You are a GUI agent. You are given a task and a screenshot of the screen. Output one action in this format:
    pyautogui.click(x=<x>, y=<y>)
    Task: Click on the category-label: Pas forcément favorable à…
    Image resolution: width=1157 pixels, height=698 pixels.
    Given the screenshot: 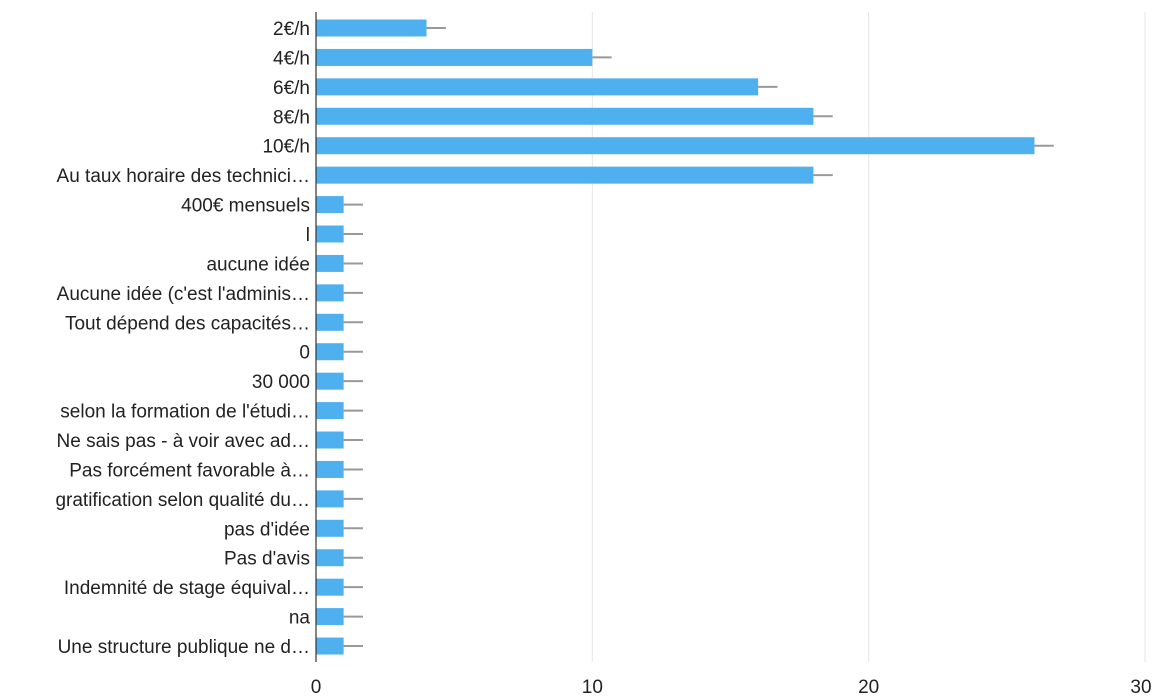 What is the action you would take?
    pyautogui.click(x=189, y=470)
    